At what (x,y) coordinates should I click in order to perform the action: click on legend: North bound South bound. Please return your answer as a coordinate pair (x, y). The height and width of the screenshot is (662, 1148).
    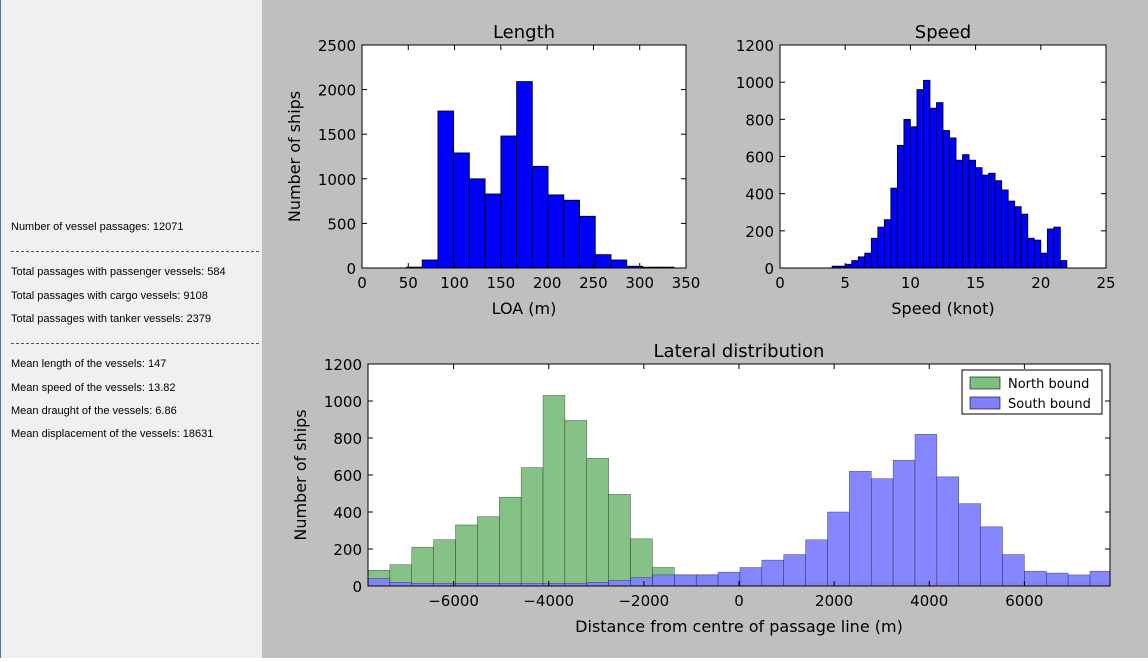
    Looking at the image, I should click on (1032, 392).